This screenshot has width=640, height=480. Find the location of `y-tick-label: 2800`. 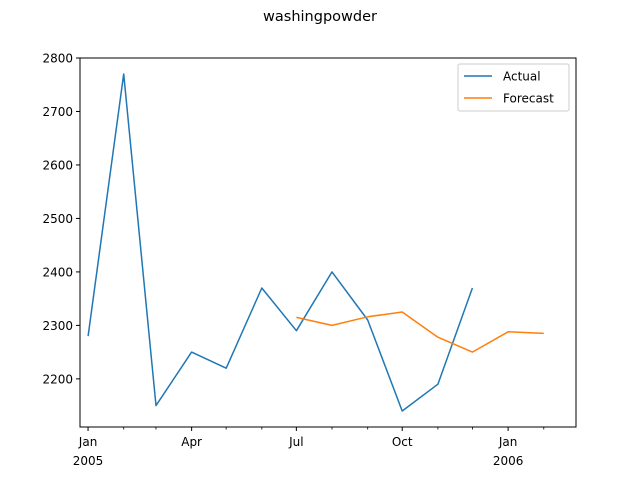

y-tick-label: 2800 is located at coordinates (57, 59).